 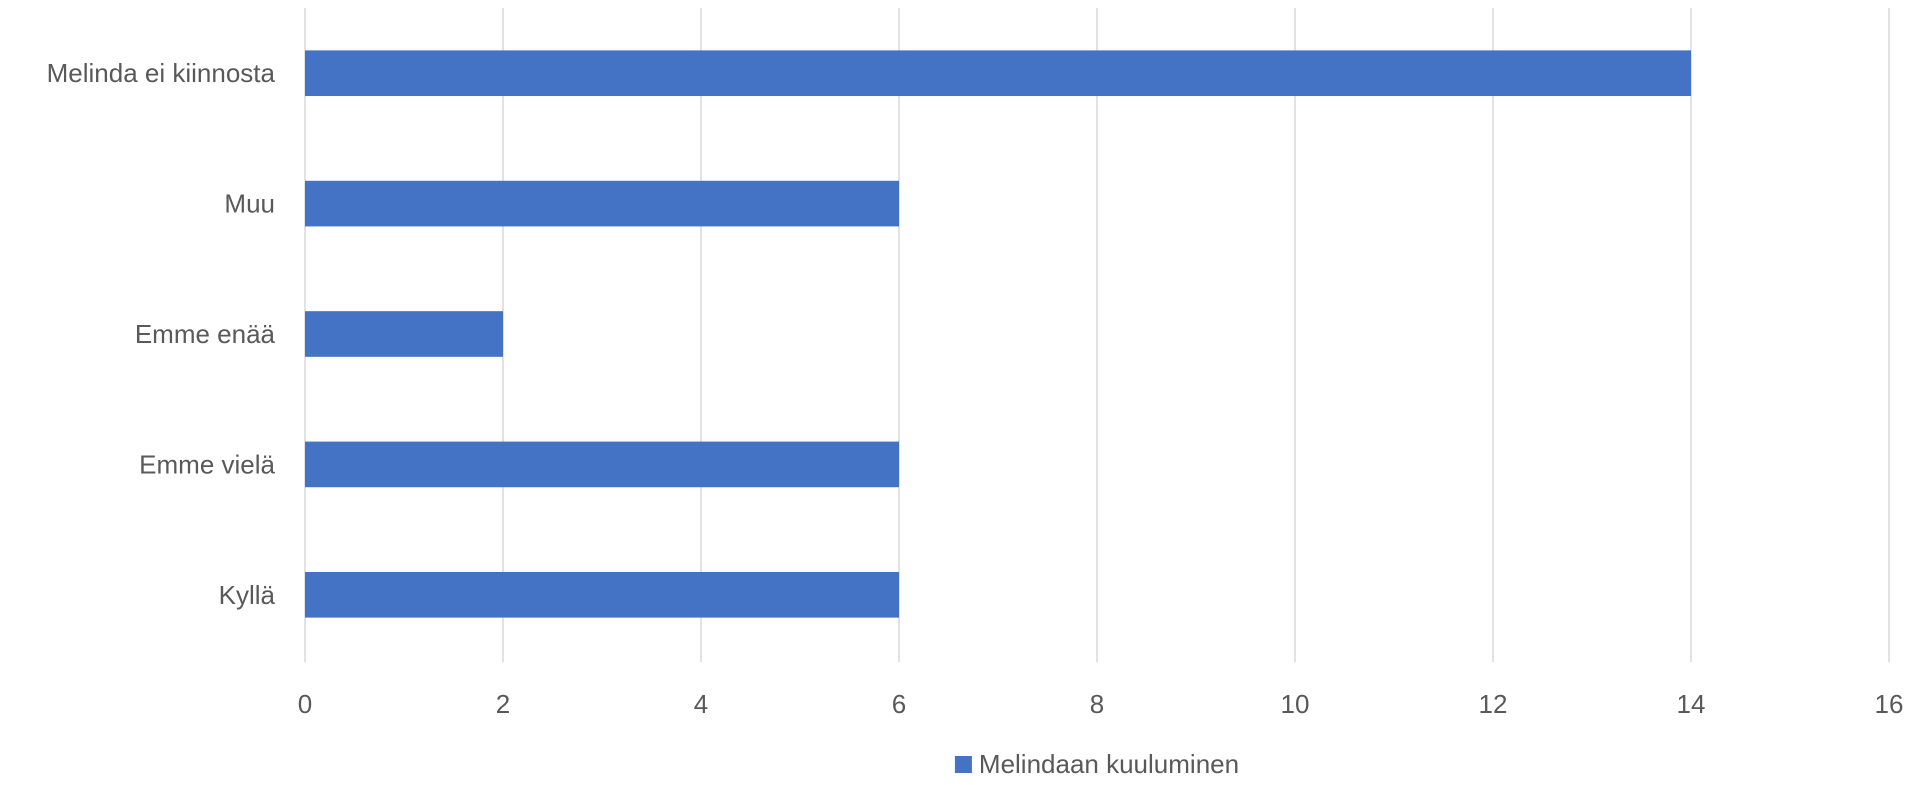 What do you see at coordinates (1097, 704) in the screenshot?
I see `x-tick-label: 8` at bounding box center [1097, 704].